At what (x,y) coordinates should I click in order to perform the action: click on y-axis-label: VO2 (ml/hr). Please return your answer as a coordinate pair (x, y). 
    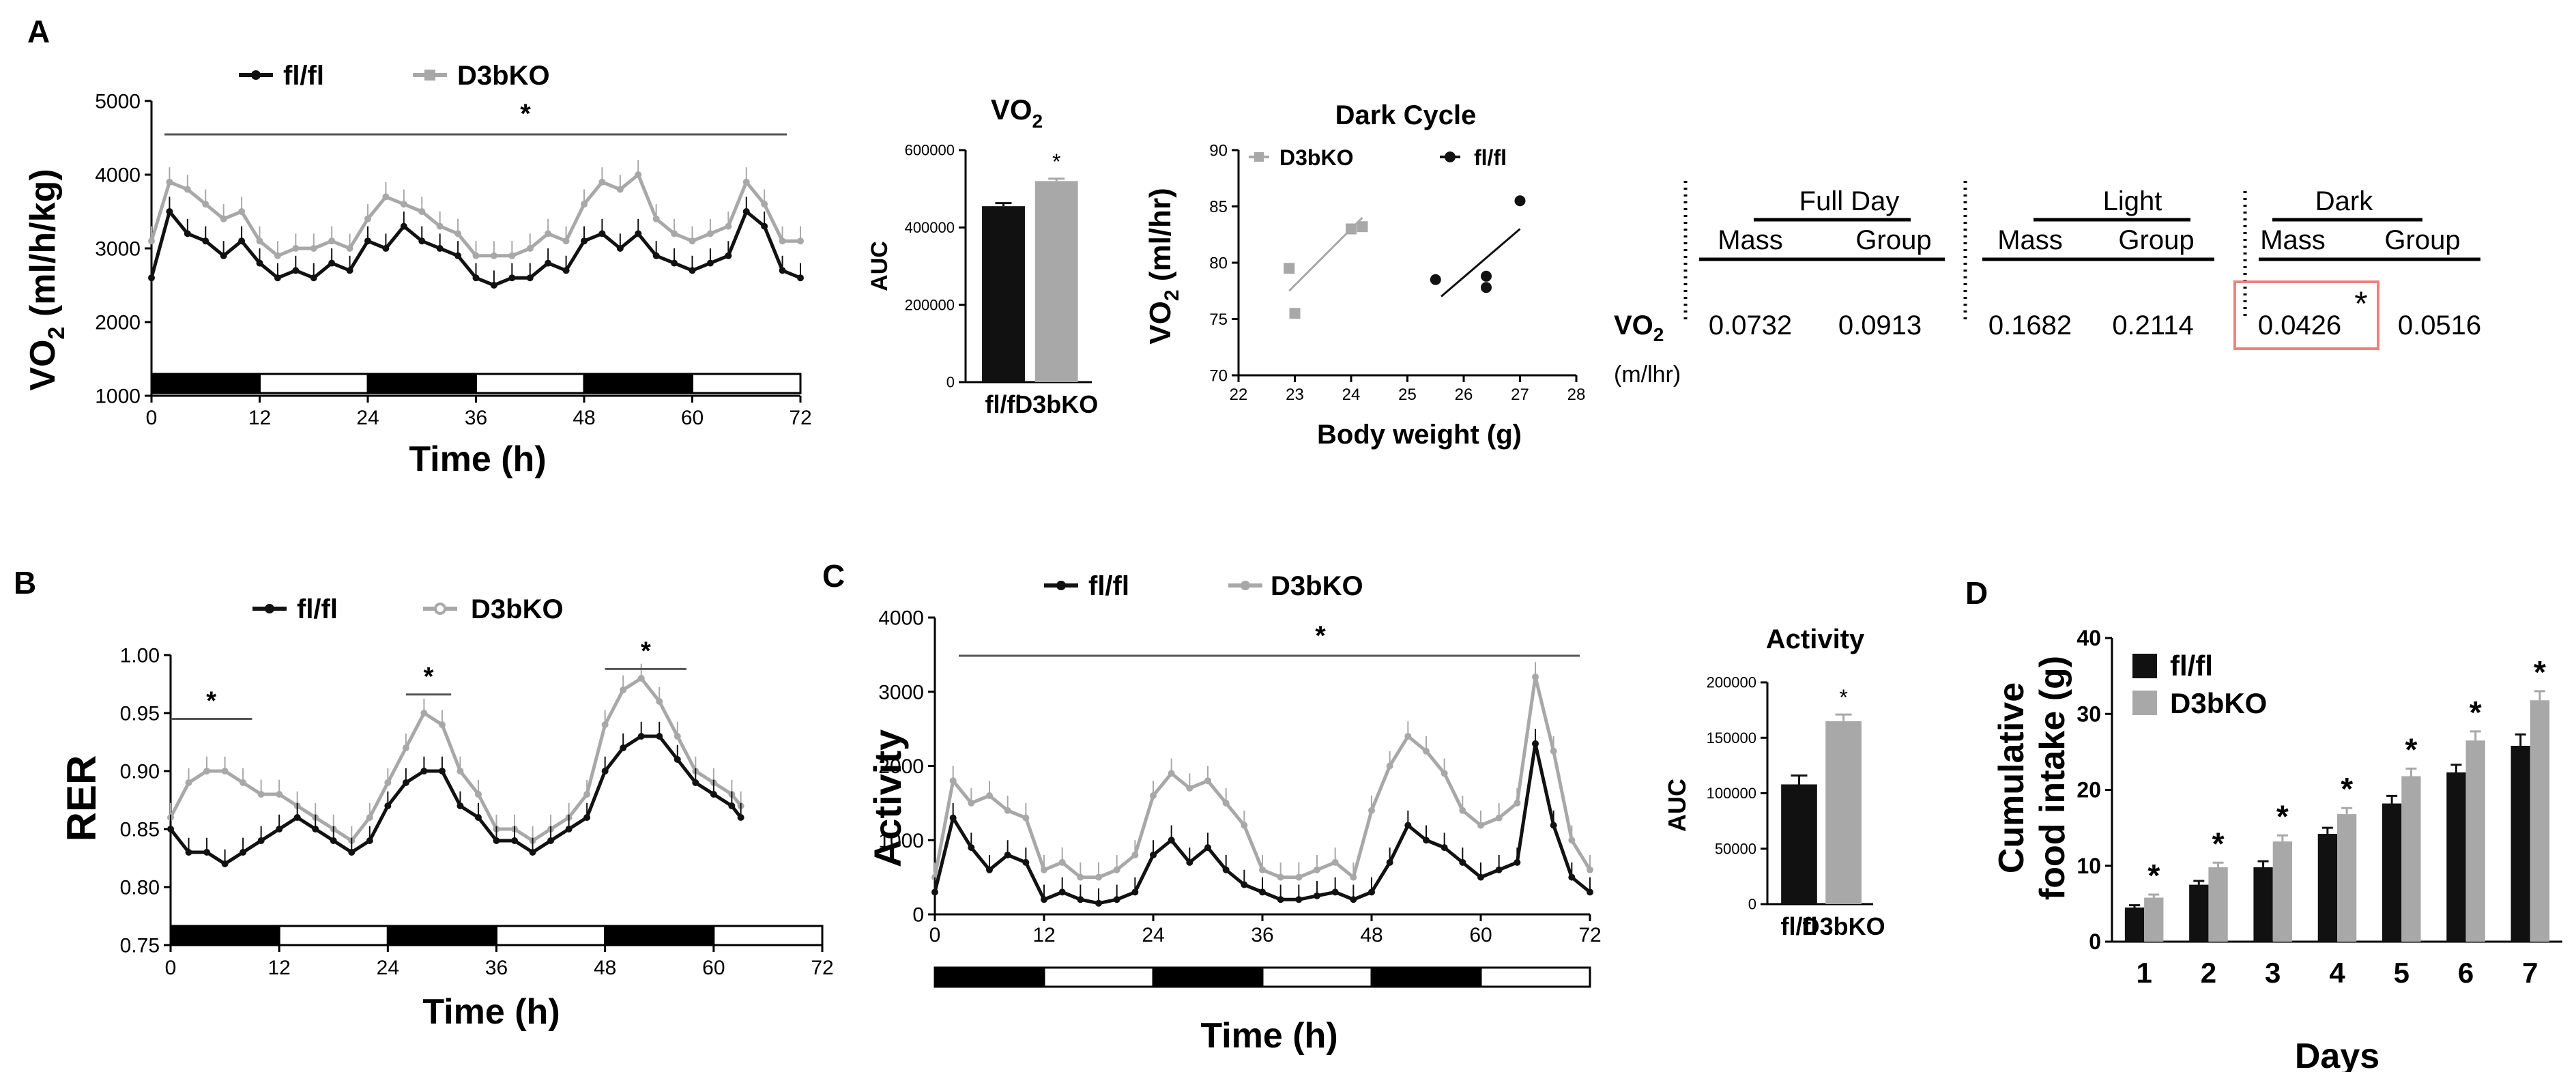
    Looking at the image, I should click on (1163, 266).